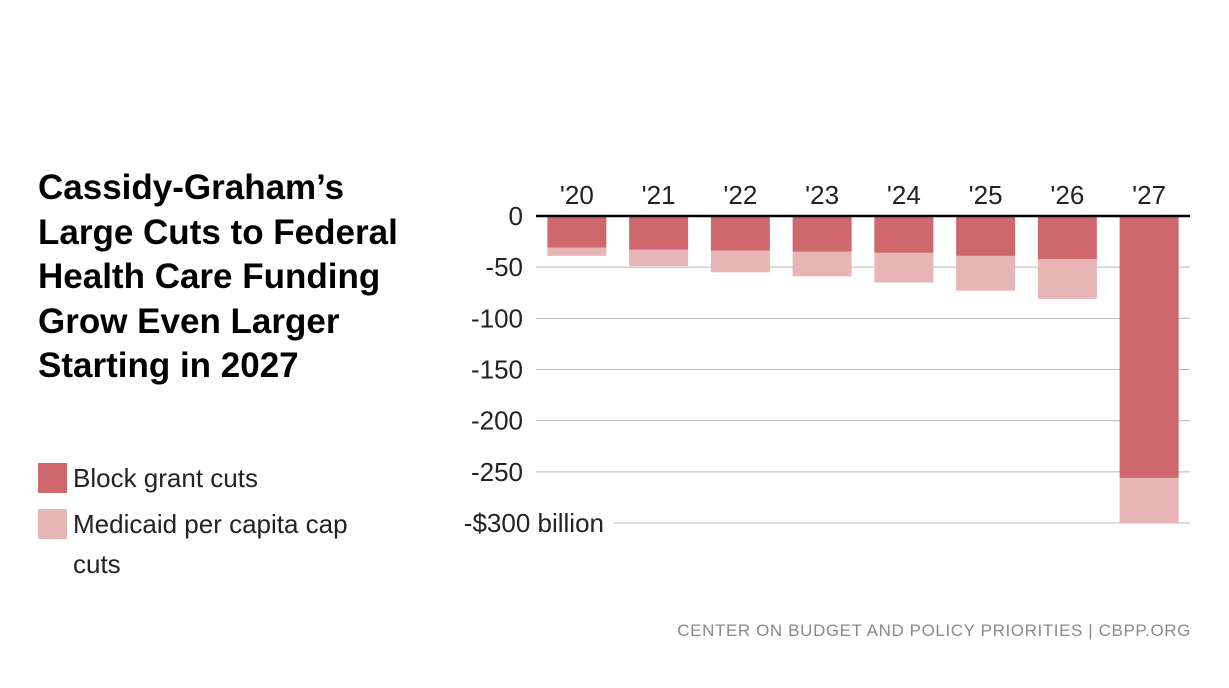  Describe the element at coordinates (497, 421) in the screenshot. I see `y-tick-label: -200` at that location.